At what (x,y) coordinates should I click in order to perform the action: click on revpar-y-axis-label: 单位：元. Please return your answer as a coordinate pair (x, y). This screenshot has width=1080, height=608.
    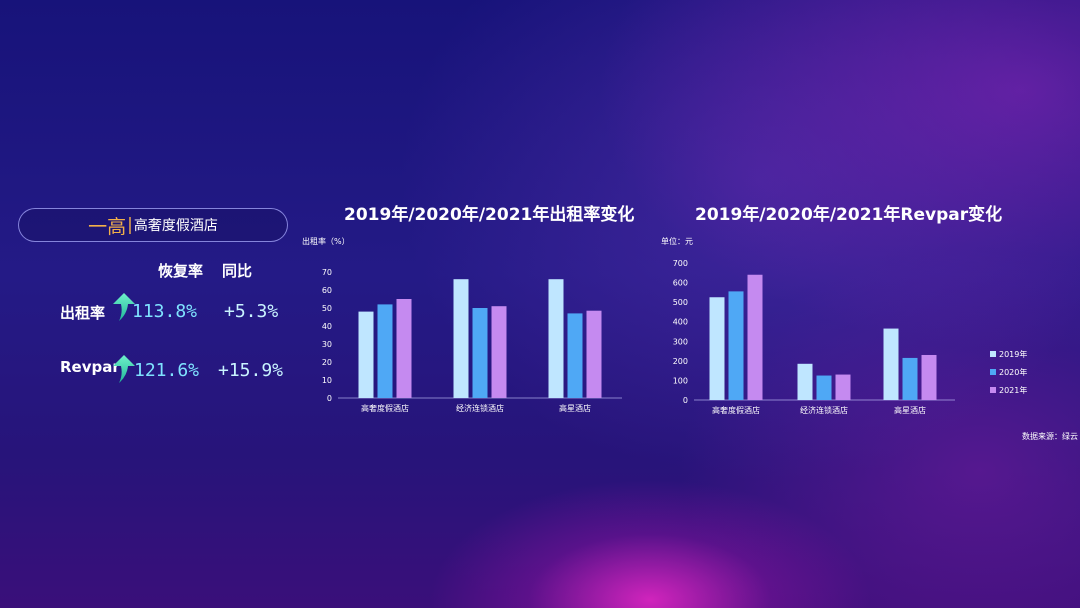
    Looking at the image, I should click on (677, 241).